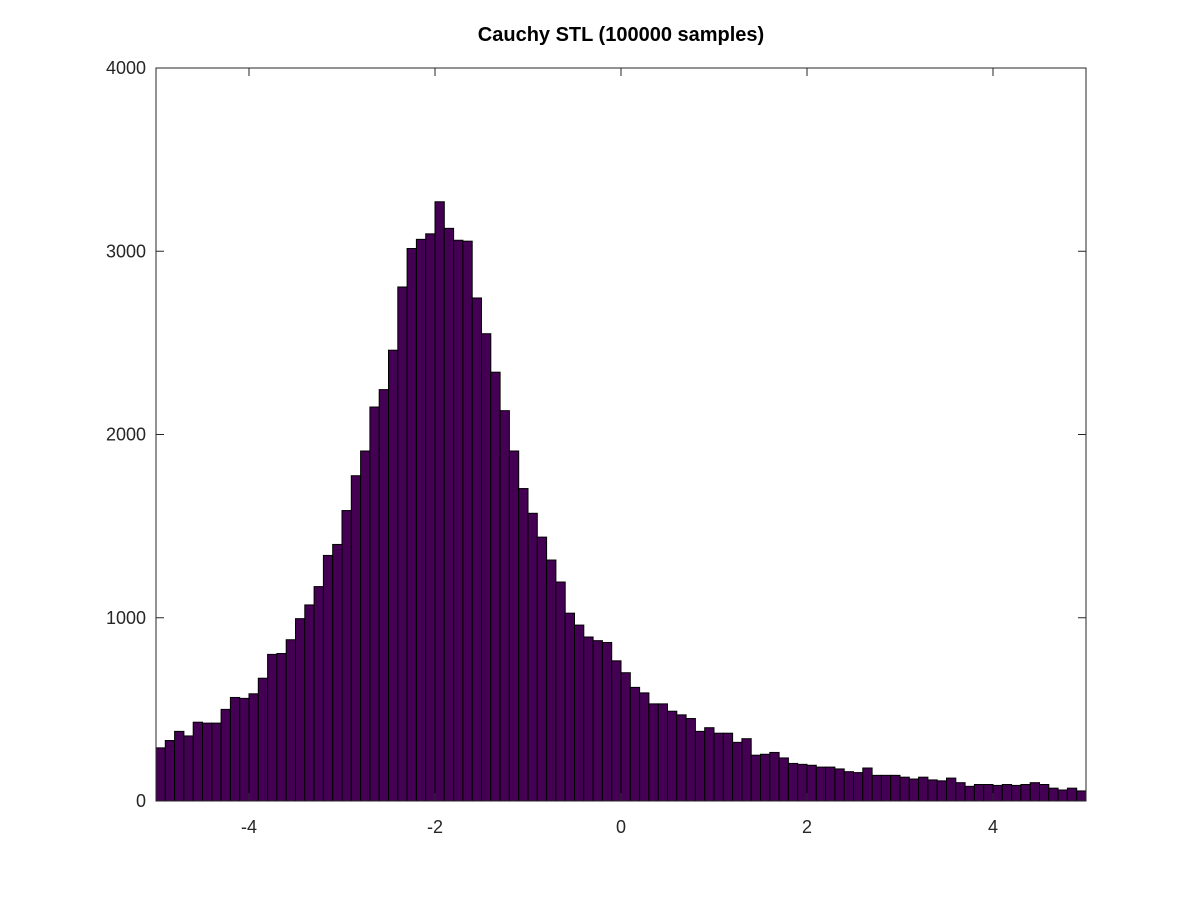 This screenshot has height=900, width=1200. What do you see at coordinates (621, 35) in the screenshot?
I see `chart-title: Cauchy STL (100000 samples)` at bounding box center [621, 35].